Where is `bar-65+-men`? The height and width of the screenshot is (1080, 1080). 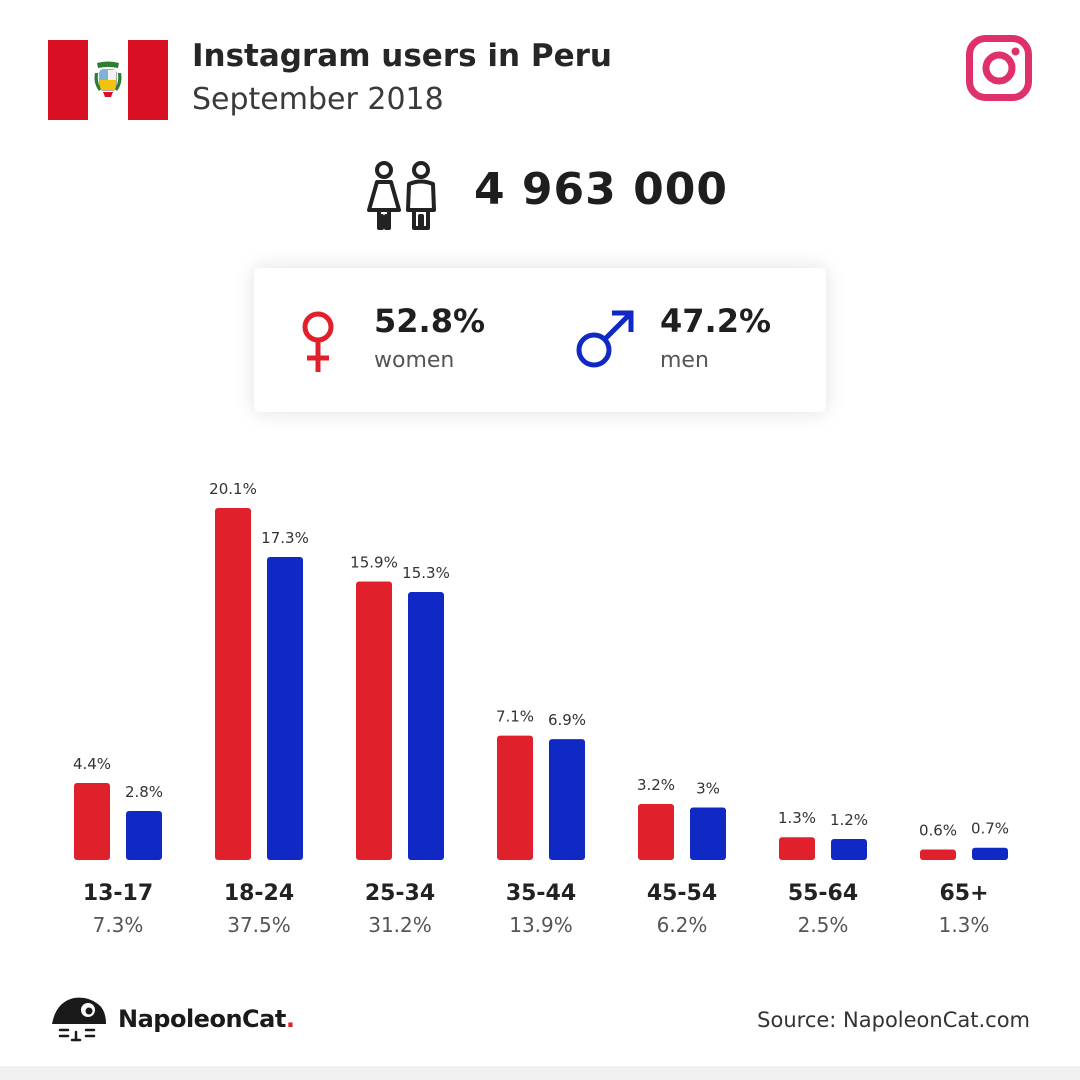 bar-65+-men is located at coordinates (990, 853).